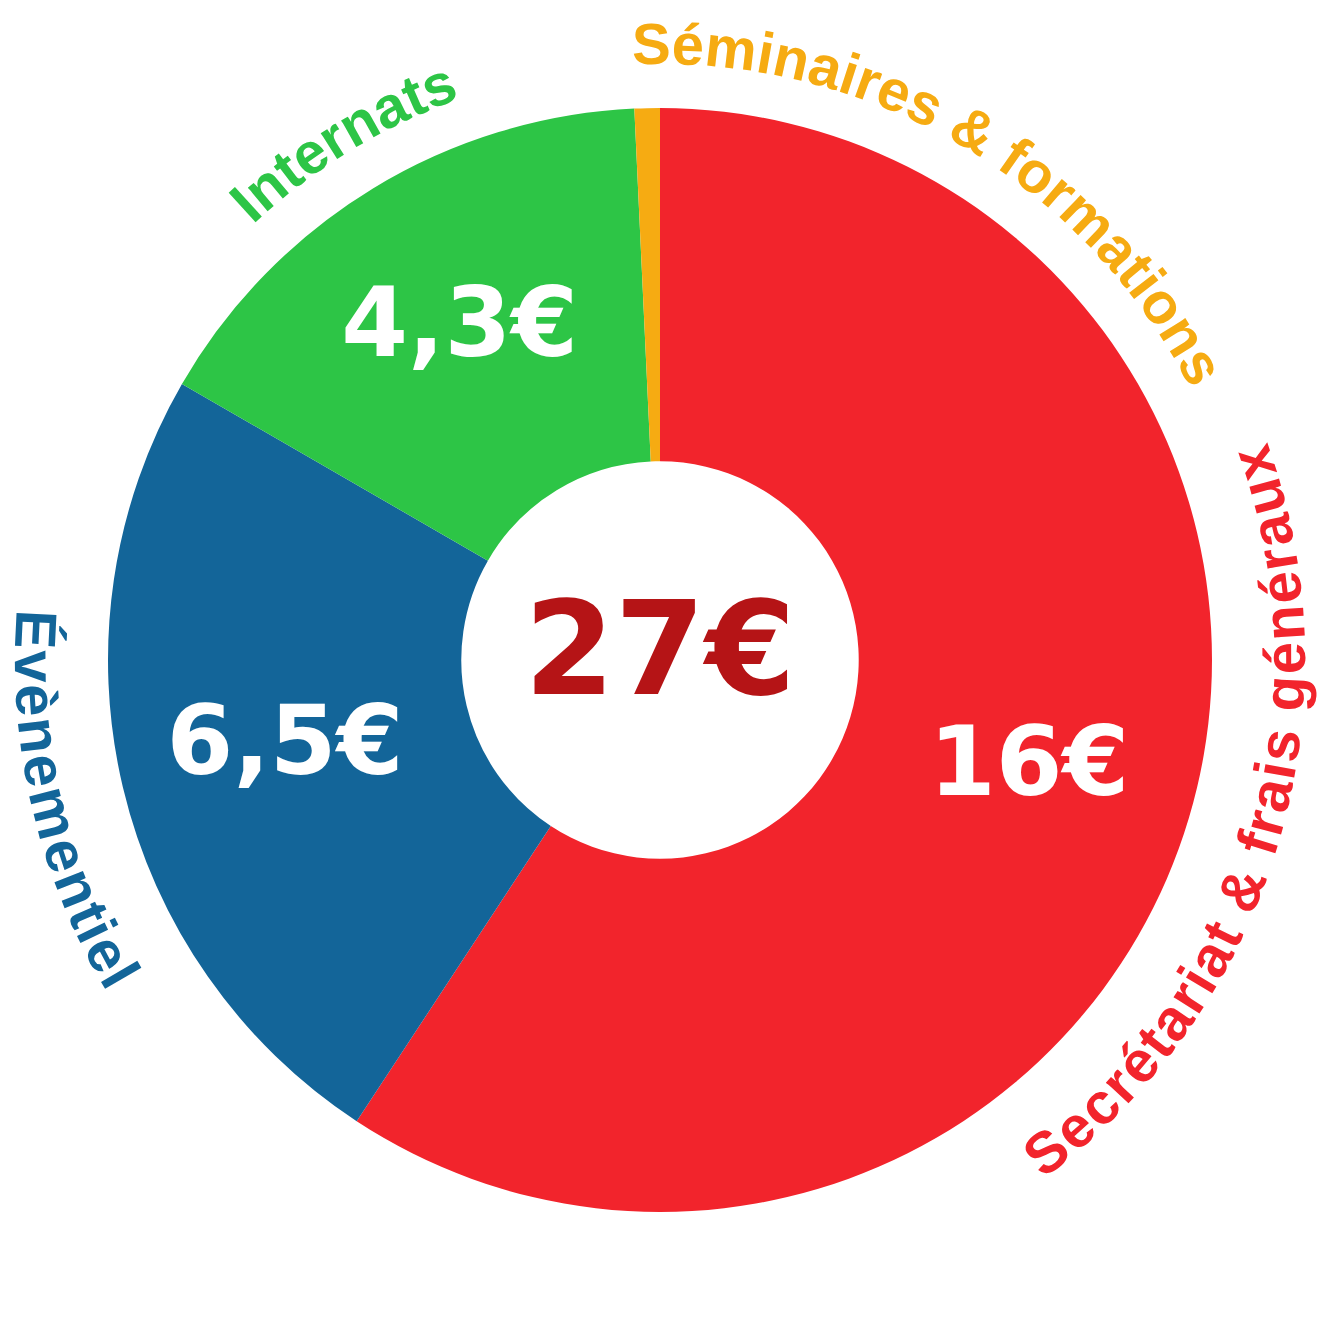 The width and height of the screenshot is (1336, 1333). Describe the element at coordinates (934, 203) in the screenshot. I see `category-label: Séminaires & formations` at that location.